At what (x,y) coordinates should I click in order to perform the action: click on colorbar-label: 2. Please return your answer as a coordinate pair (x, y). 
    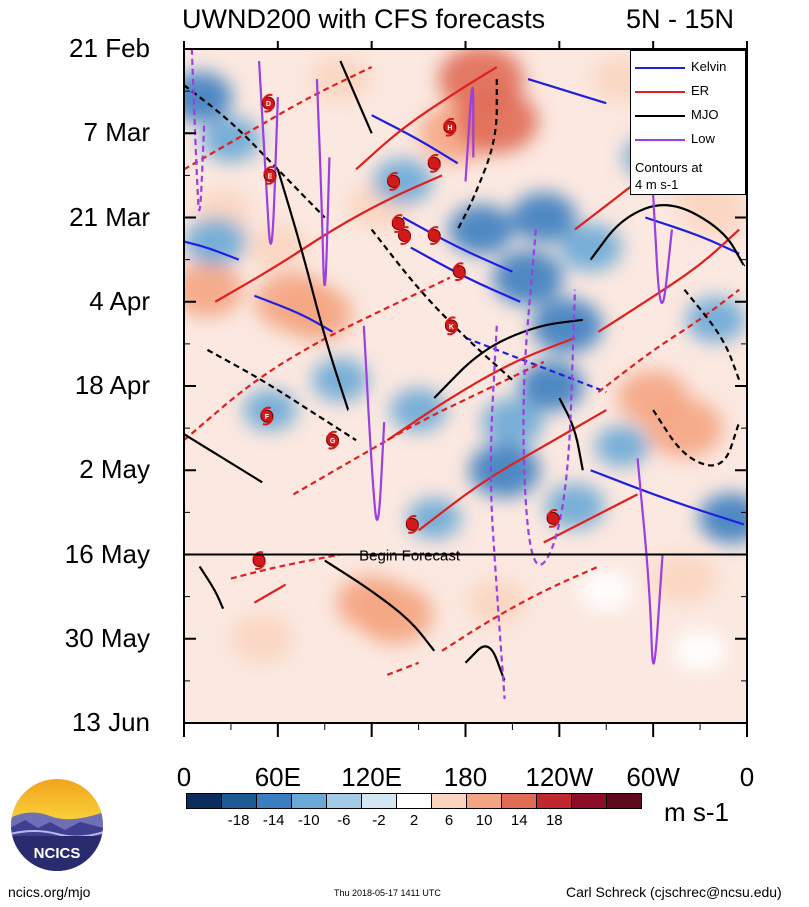
    Looking at the image, I should click on (414, 820).